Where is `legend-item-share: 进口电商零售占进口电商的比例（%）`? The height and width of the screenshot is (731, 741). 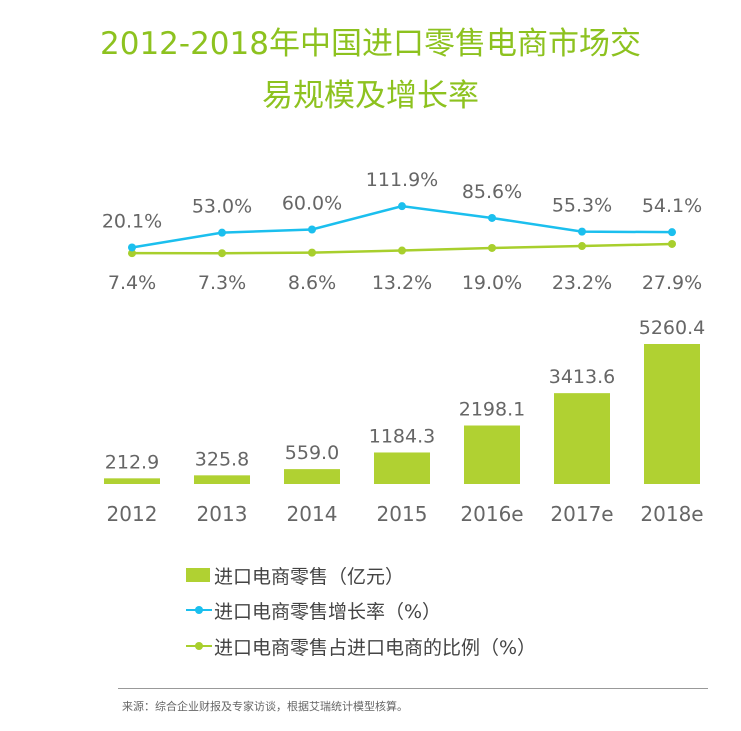
legend-item-share: 进口电商零售占进口电商的比例（%） is located at coordinates (361, 646).